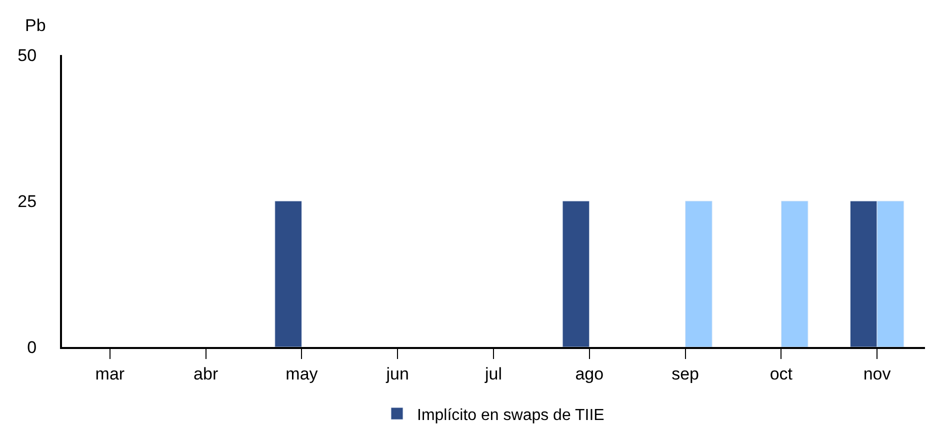 The width and height of the screenshot is (935, 441). Describe the element at coordinates (110, 374) in the screenshot. I see `x-tick-label: mar` at that location.